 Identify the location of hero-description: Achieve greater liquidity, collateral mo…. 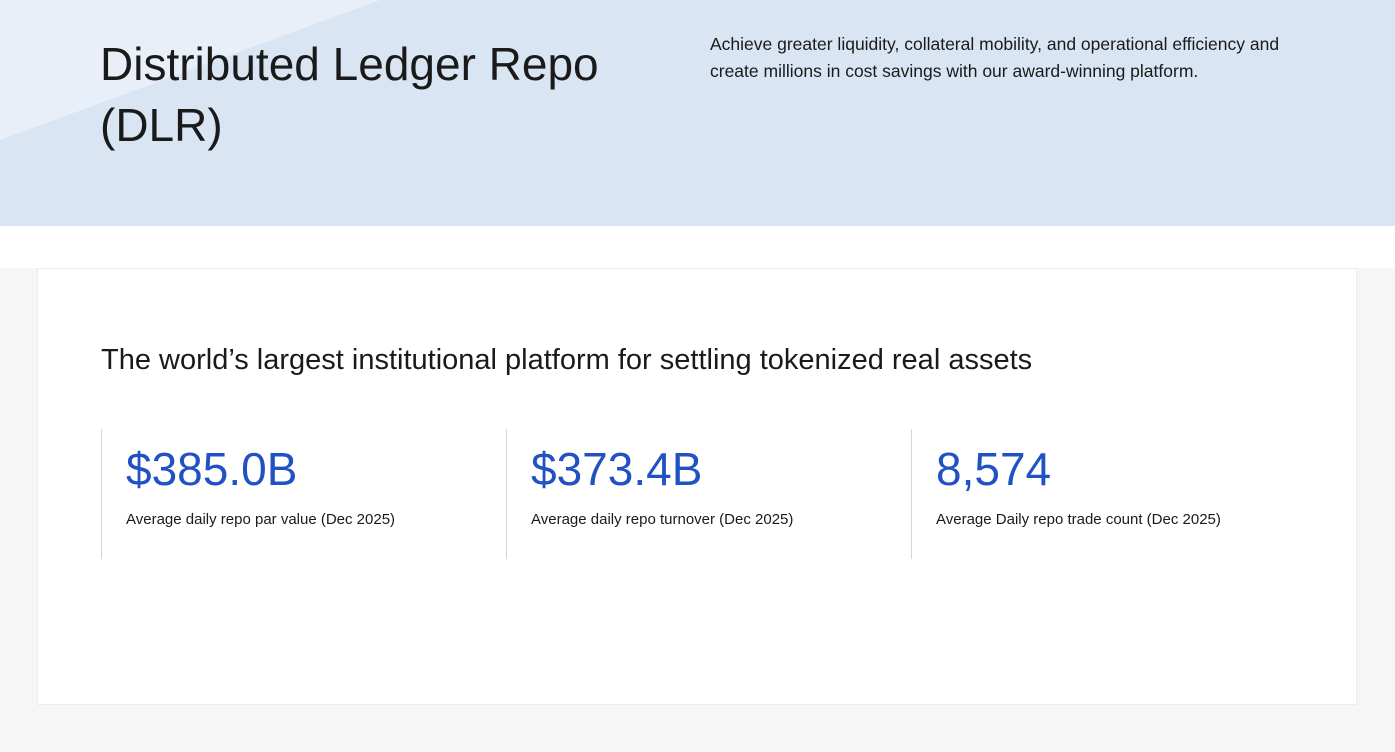
(995, 58).